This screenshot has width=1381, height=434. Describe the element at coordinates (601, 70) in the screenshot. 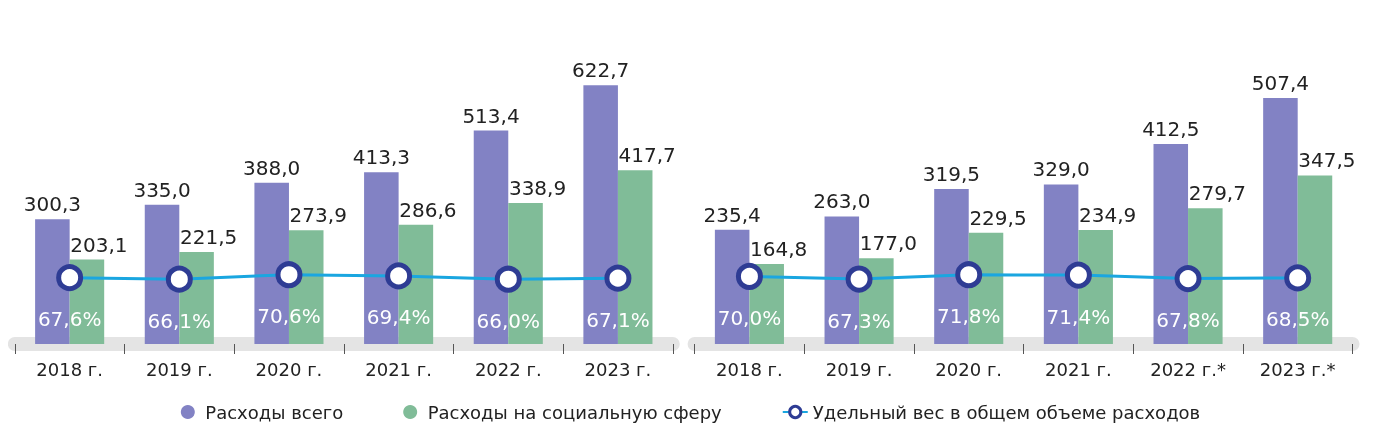

I see `data-label: 622,7` at that location.